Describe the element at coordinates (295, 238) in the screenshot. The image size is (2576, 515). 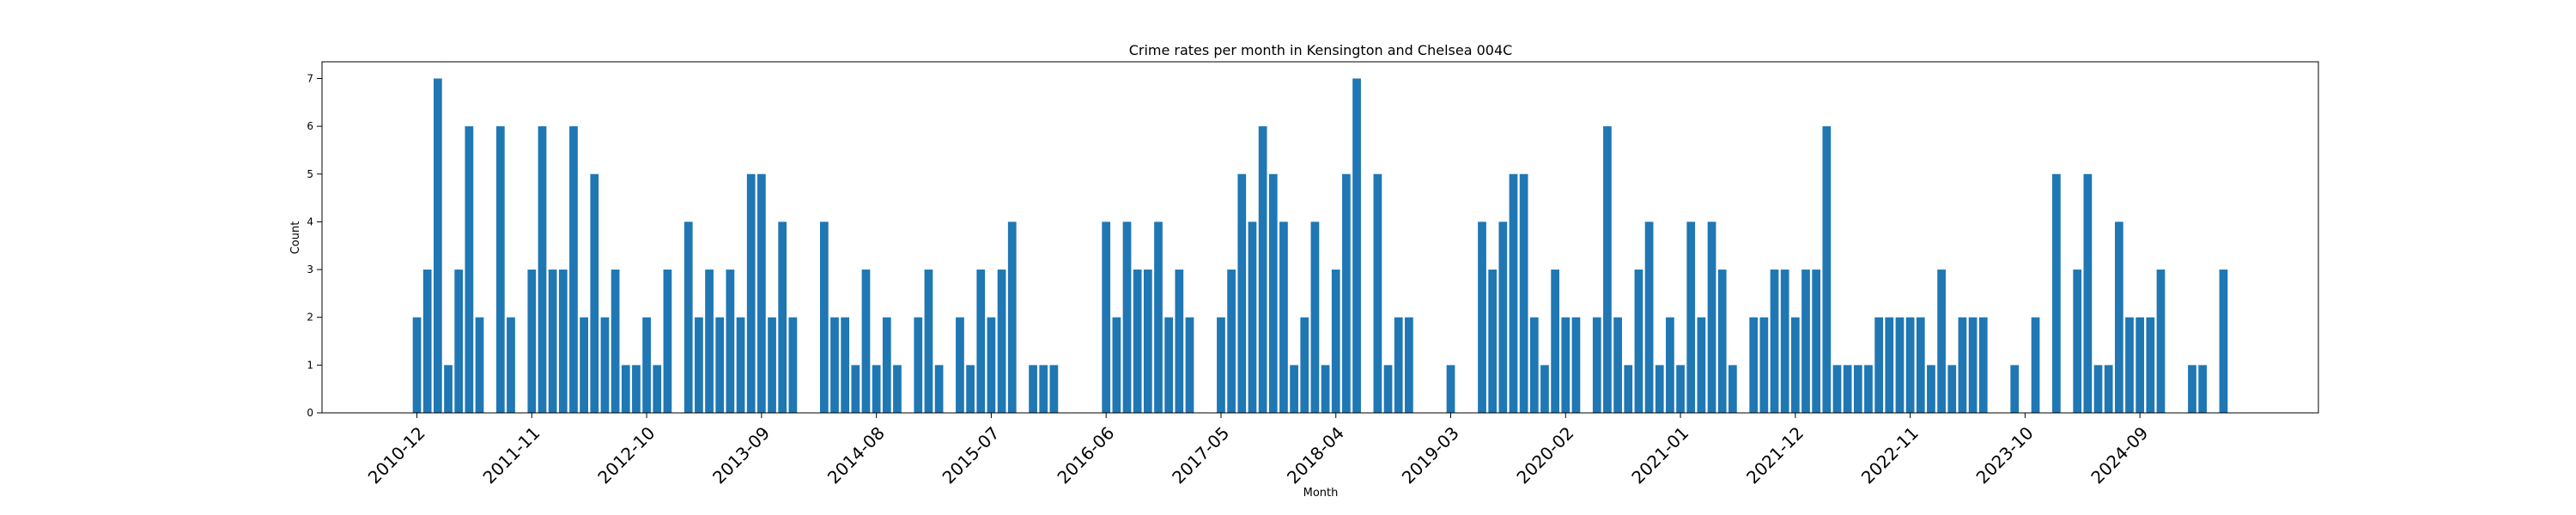
I see `y-axis-label: Count` at that location.